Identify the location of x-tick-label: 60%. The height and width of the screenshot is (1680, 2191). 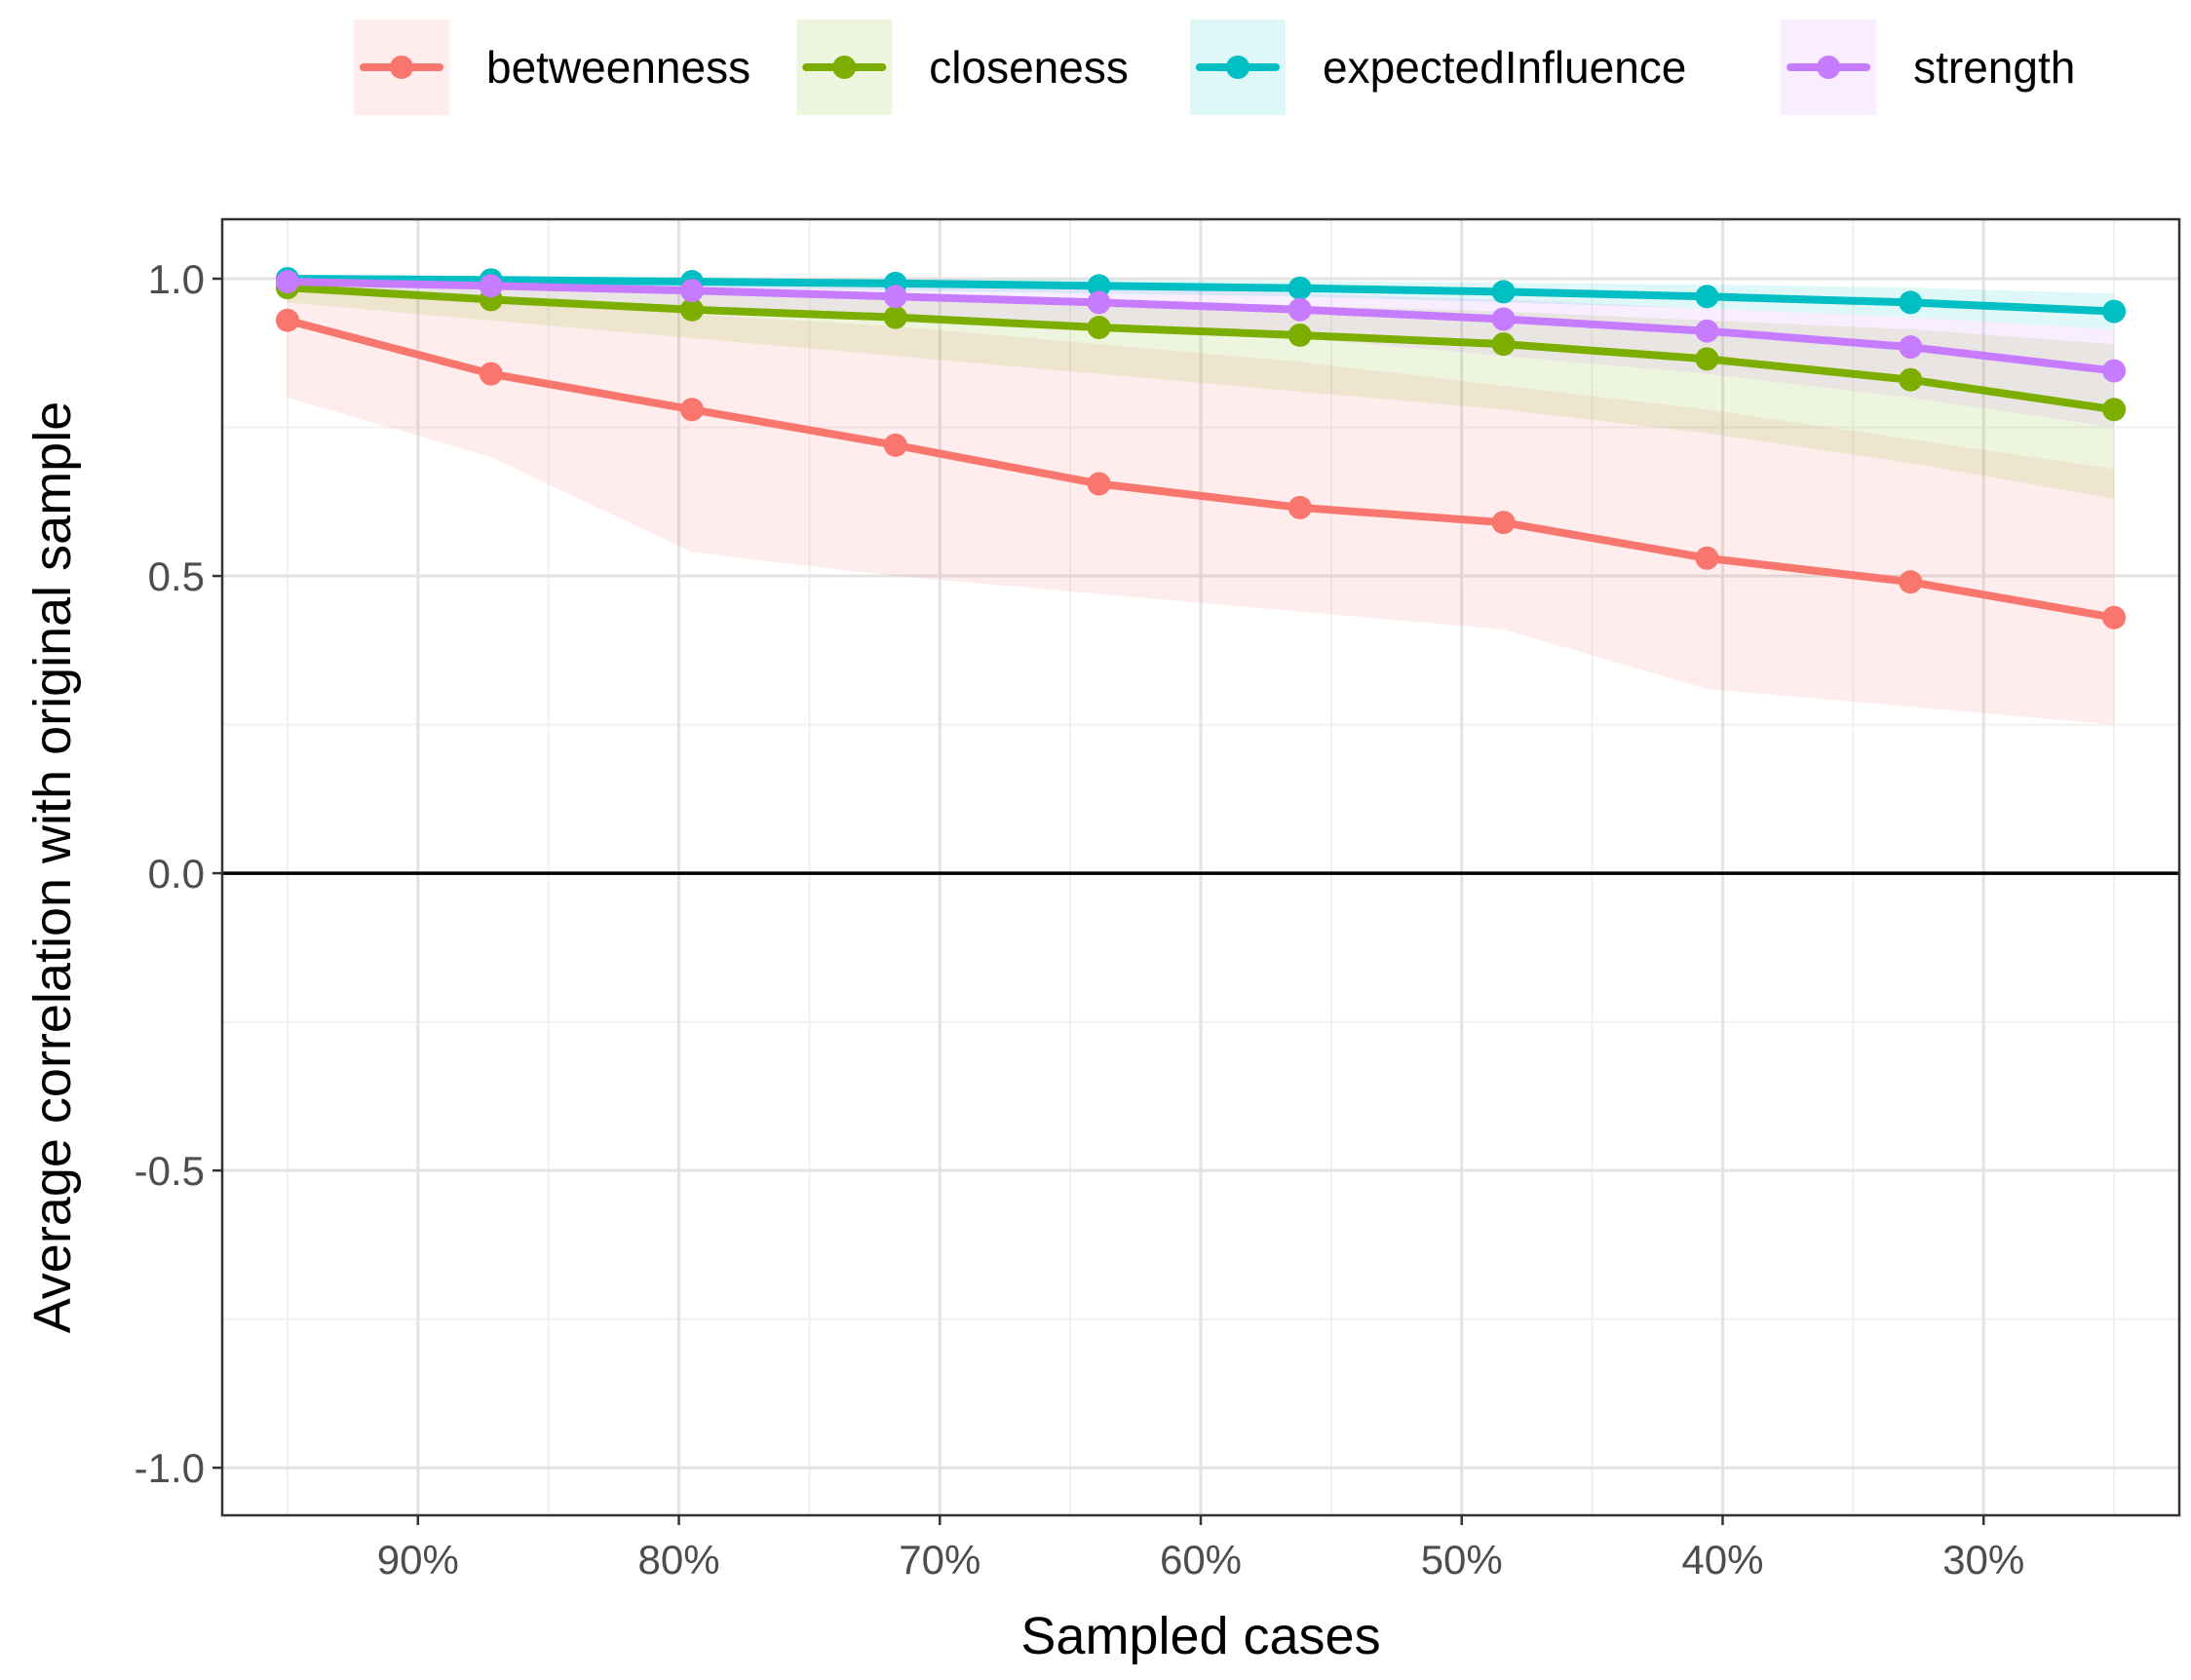
(1201, 1560).